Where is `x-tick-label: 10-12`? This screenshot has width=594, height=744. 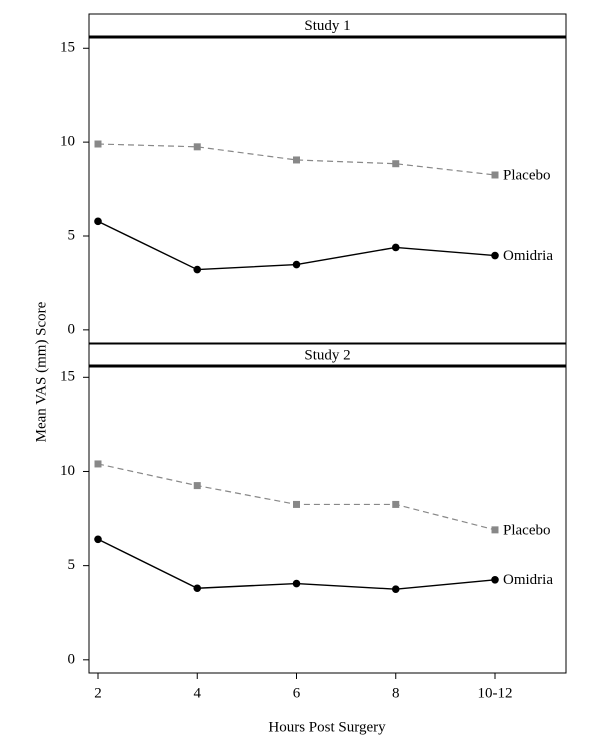
x-tick-label: 10-12 is located at coordinates (495, 693).